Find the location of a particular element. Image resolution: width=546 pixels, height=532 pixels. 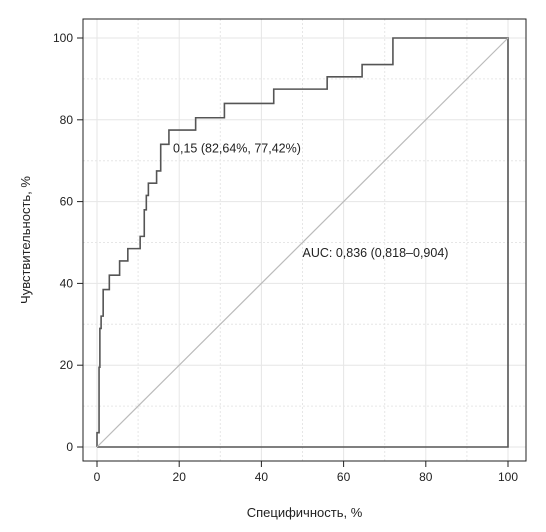

y-axis-title: Чувствительность, % is located at coordinates (25, 240).